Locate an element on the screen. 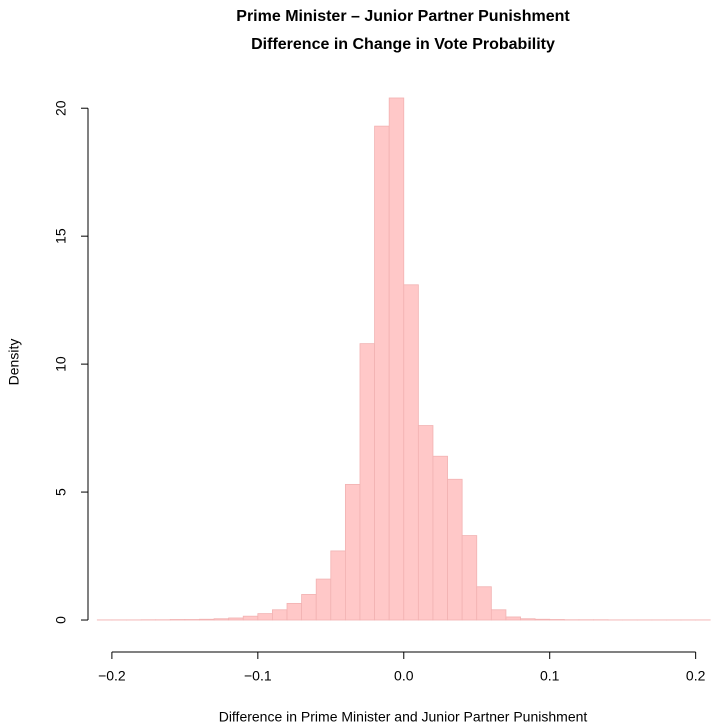 This screenshot has height=728, width=719. x-tick-label: 0.0 is located at coordinates (404, 676).